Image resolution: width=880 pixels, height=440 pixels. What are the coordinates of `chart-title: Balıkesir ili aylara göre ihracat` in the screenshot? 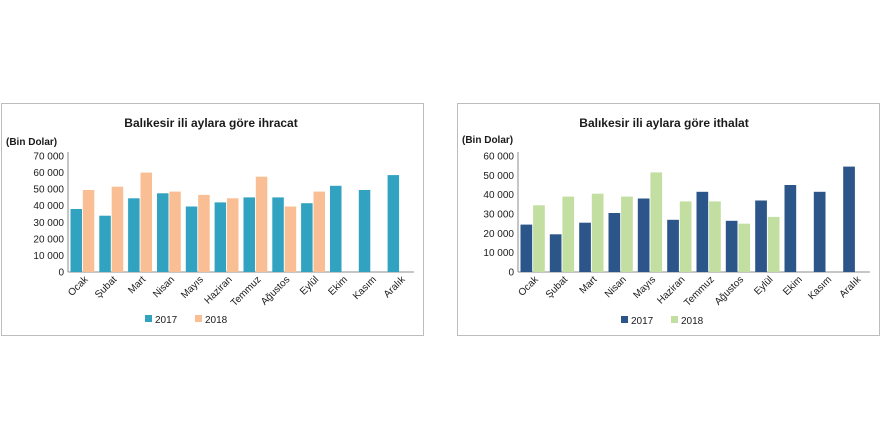 It's located at (210, 123).